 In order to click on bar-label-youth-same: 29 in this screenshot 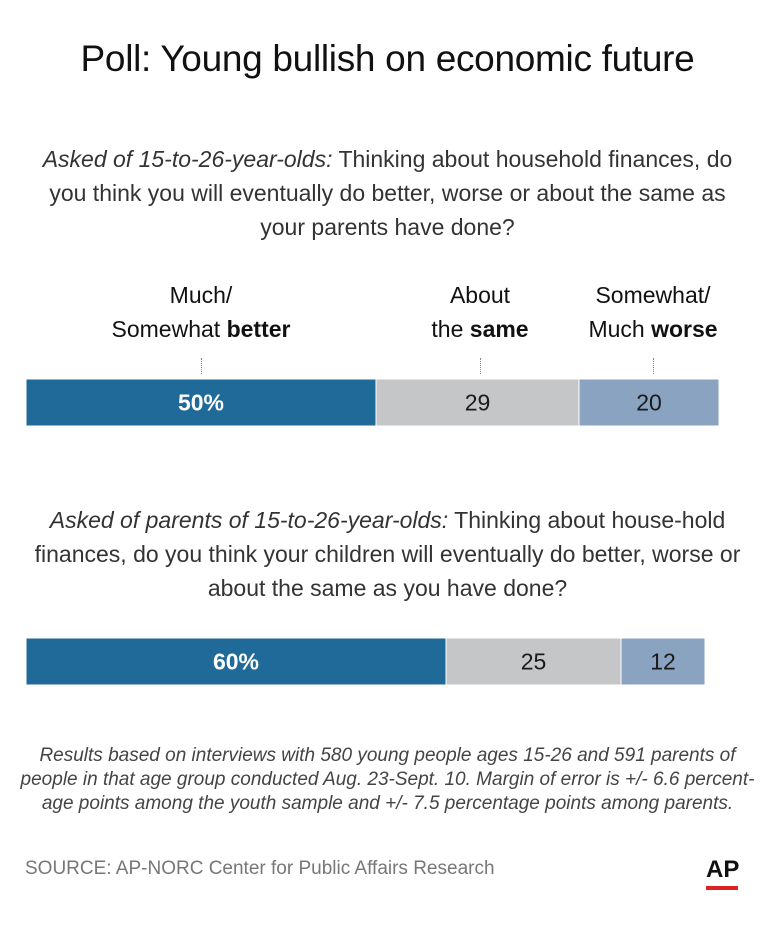, I will do `click(478, 403)`.